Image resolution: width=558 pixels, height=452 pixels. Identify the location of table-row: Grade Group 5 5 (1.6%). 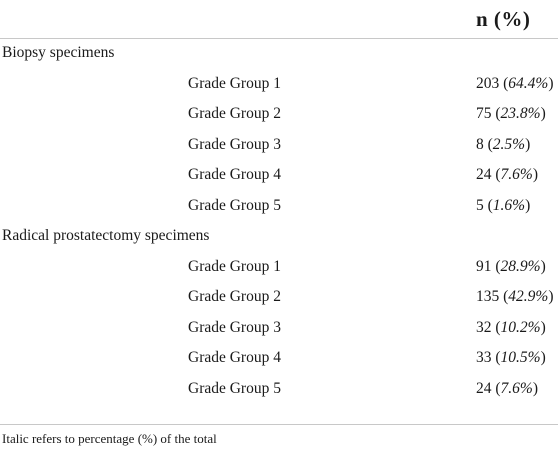
(279, 207).